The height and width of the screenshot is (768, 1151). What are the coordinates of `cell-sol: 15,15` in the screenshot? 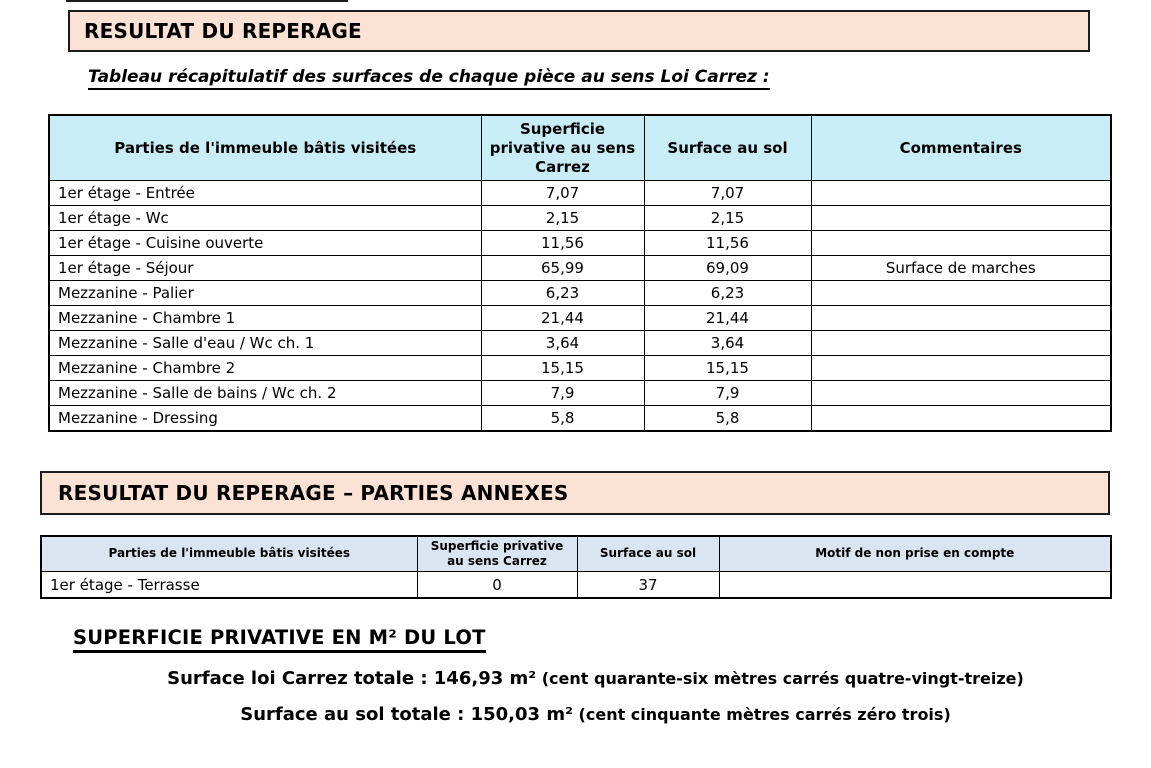 It's located at (727, 368).